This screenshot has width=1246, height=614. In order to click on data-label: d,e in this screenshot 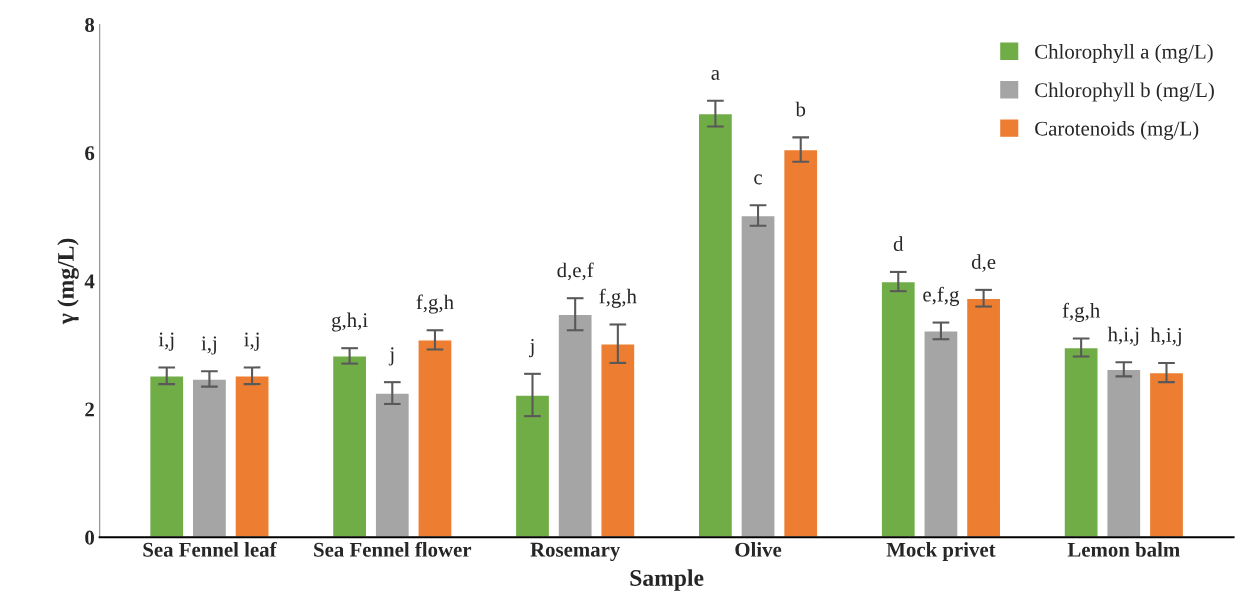, I will do `click(983, 263)`.